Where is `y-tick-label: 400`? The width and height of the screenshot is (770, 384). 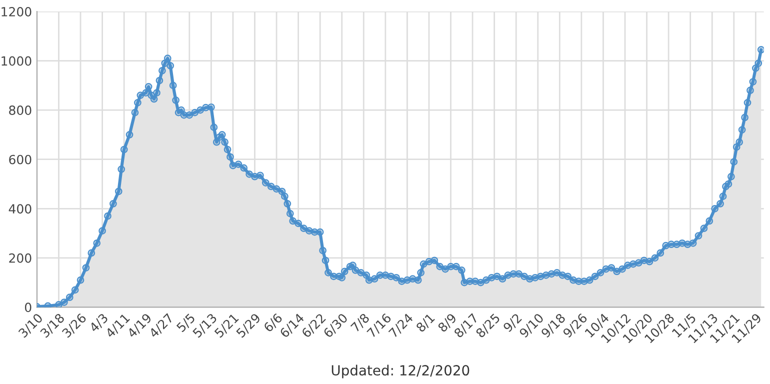 y-tick-label: 400 is located at coordinates (20, 209).